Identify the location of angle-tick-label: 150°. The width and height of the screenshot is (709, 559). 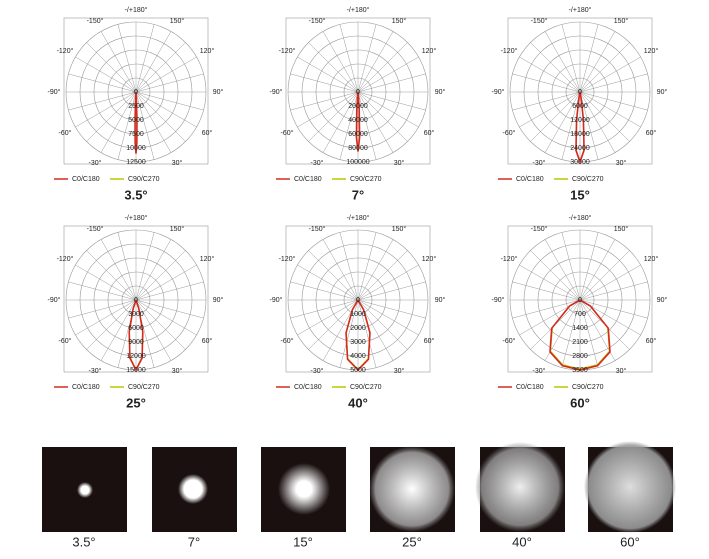
(621, 229).